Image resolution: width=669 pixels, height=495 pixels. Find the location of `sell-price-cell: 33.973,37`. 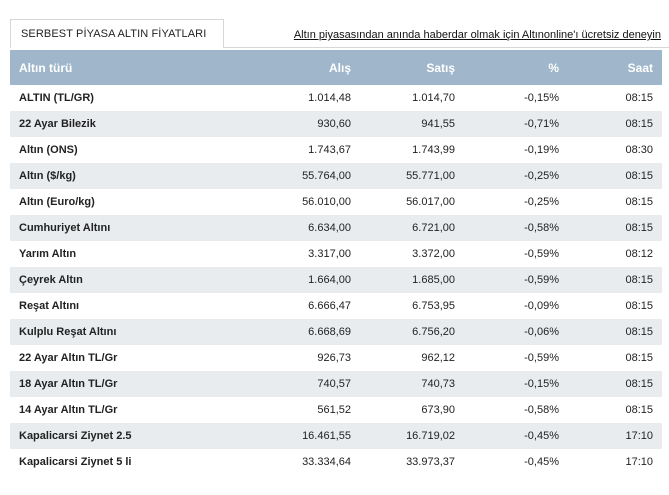

sell-price-cell: 33.973,37 is located at coordinates (430, 462).